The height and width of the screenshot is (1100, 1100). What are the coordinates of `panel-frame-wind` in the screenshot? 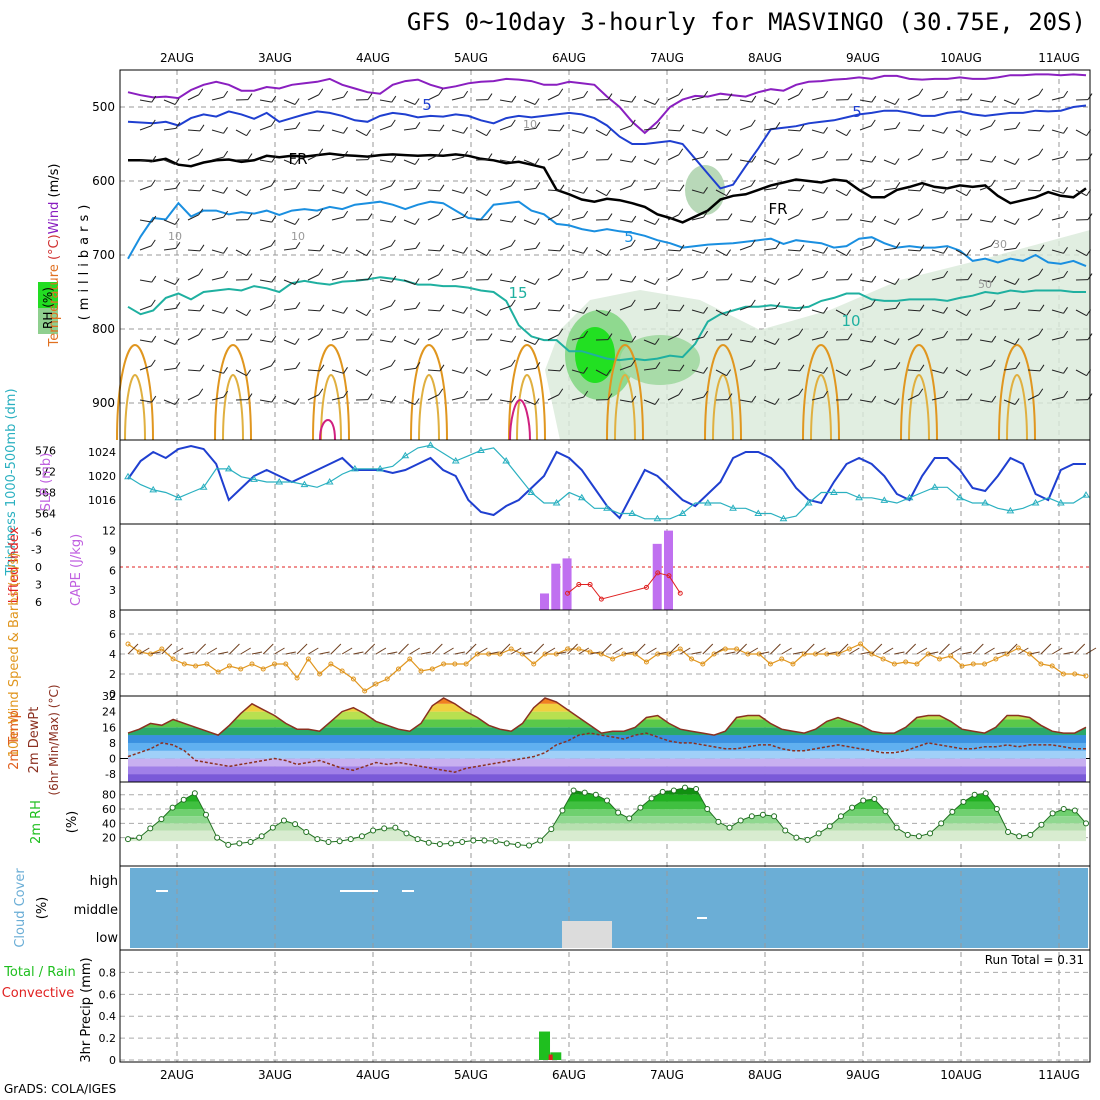 It's located at (605, 653).